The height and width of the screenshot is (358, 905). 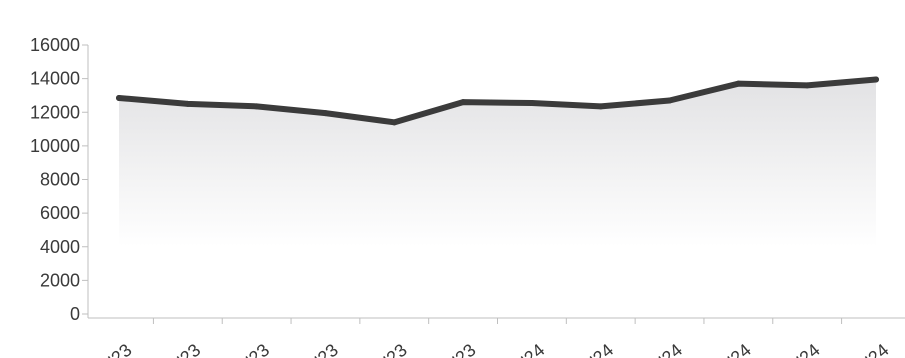 I want to click on y-tick-label: 0, so click(x=75, y=314).